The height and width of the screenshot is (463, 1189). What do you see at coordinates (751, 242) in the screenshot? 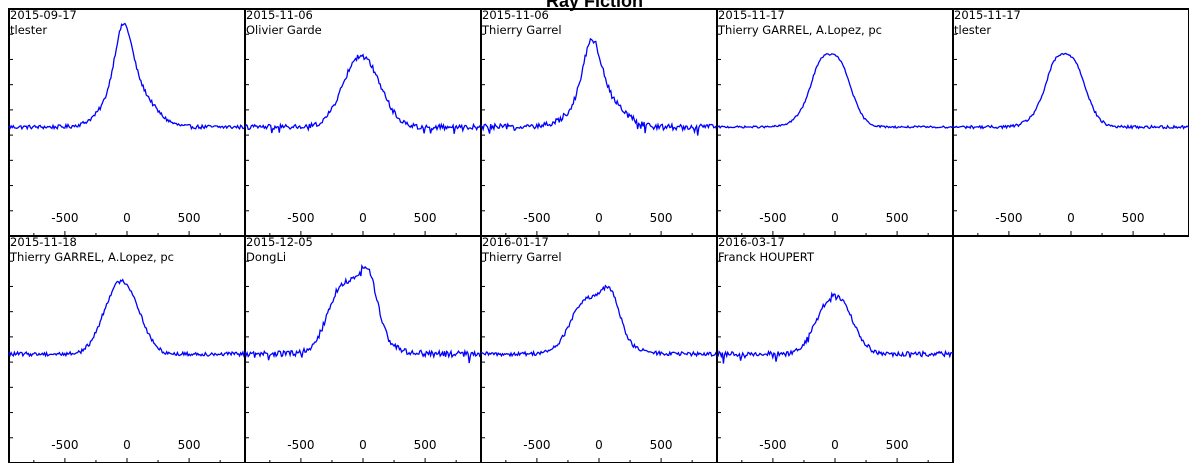
I see `panel-date: 2016-03-17` at bounding box center [751, 242].